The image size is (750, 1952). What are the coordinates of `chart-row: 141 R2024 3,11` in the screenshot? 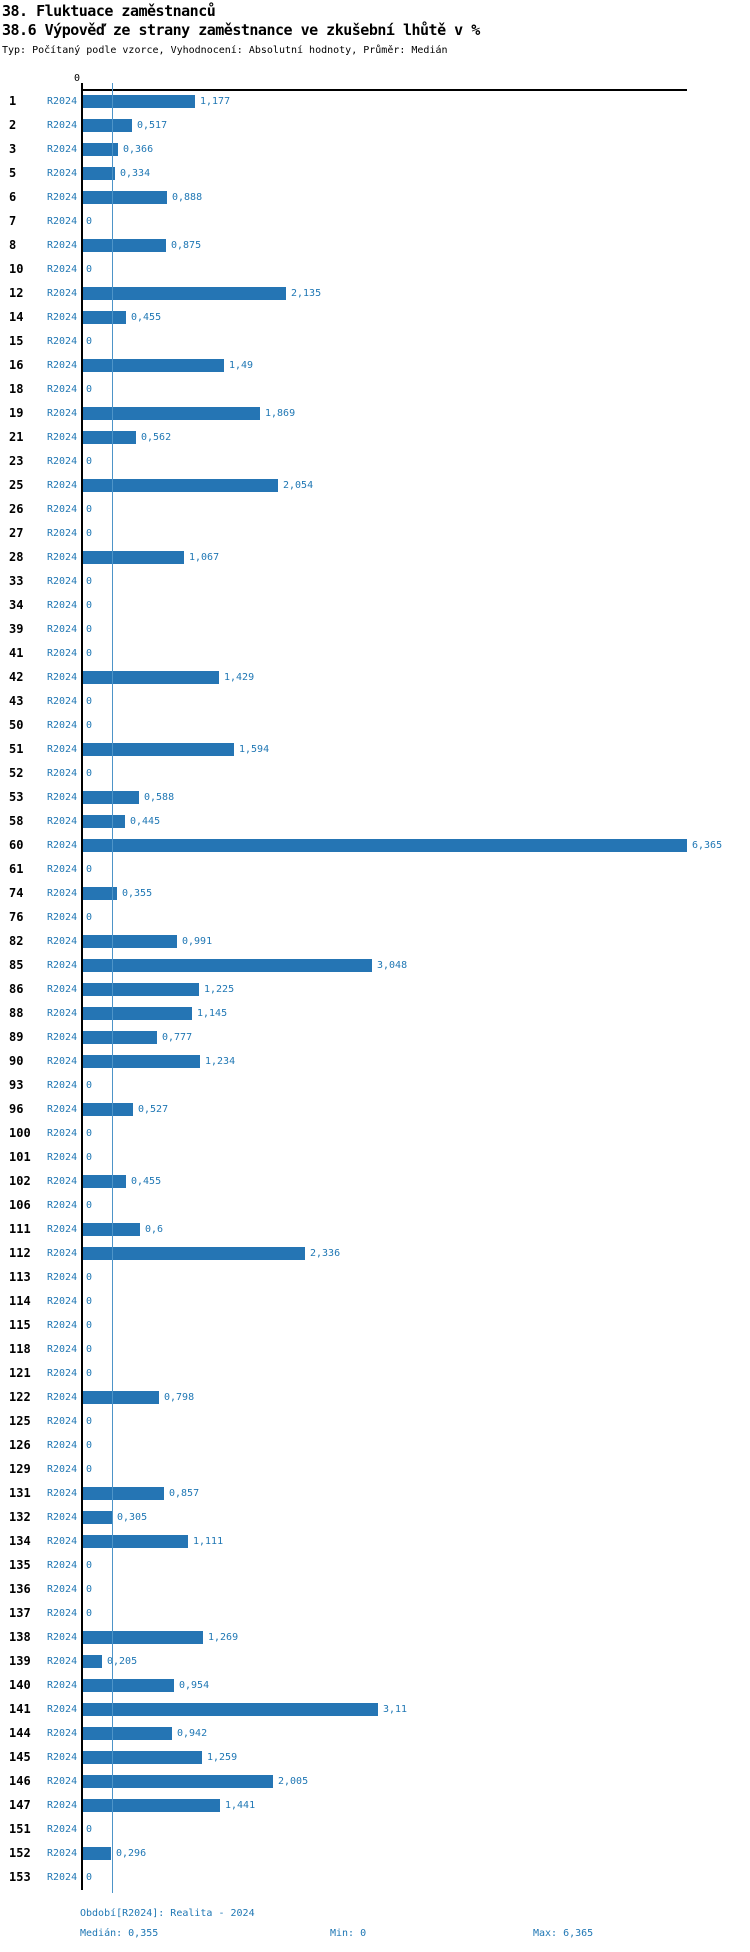 It's located at (375, 1709).